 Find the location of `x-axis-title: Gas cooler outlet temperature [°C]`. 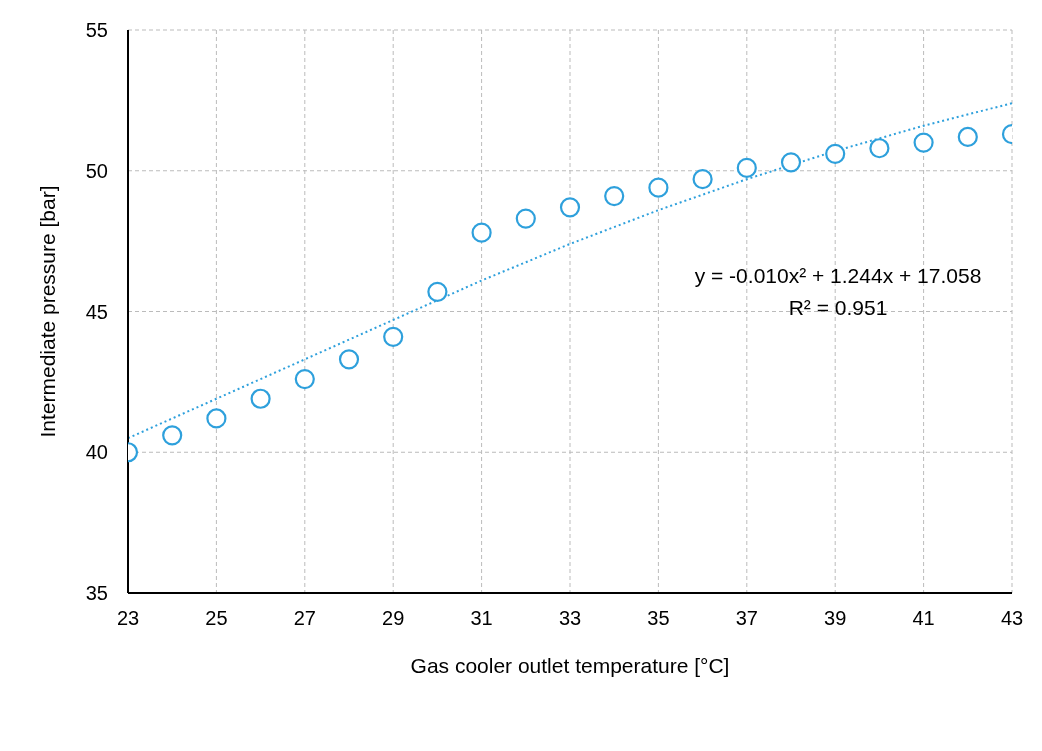

x-axis-title: Gas cooler outlet temperature [°C] is located at coordinates (570, 665).